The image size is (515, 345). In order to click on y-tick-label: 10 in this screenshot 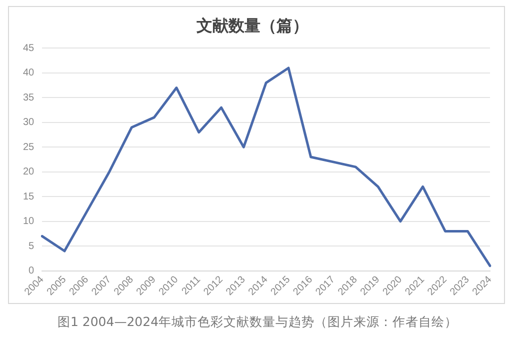, I will do `click(29, 222)`.